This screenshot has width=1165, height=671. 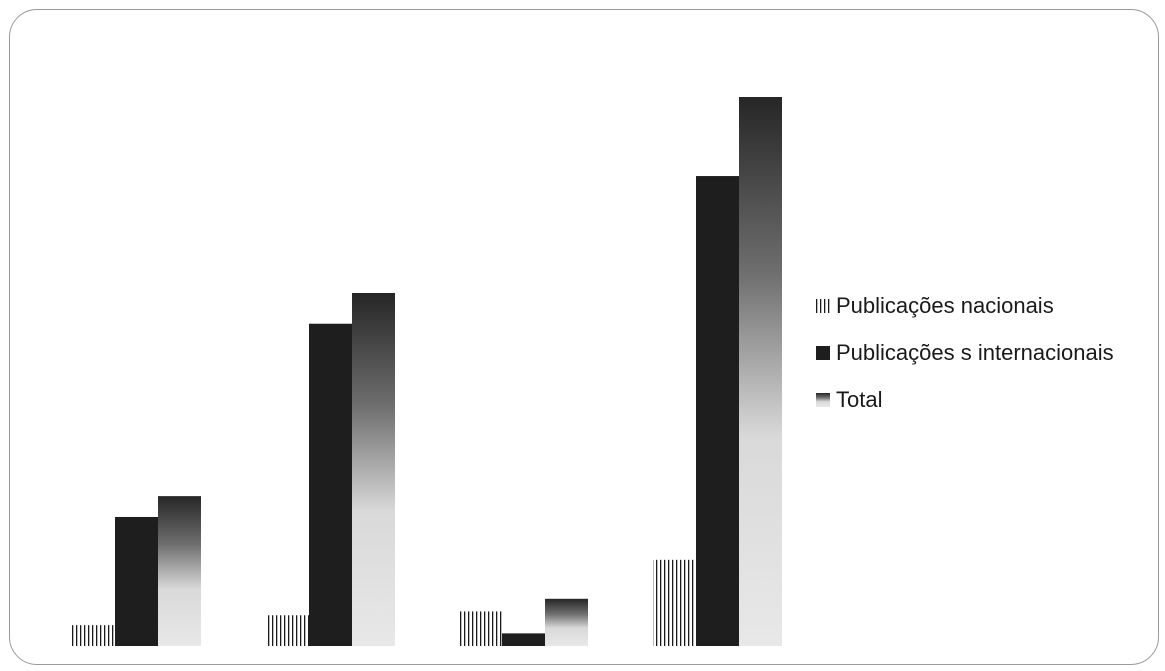 What do you see at coordinates (859, 399) in the screenshot?
I see `legend-label-total: Total` at bounding box center [859, 399].